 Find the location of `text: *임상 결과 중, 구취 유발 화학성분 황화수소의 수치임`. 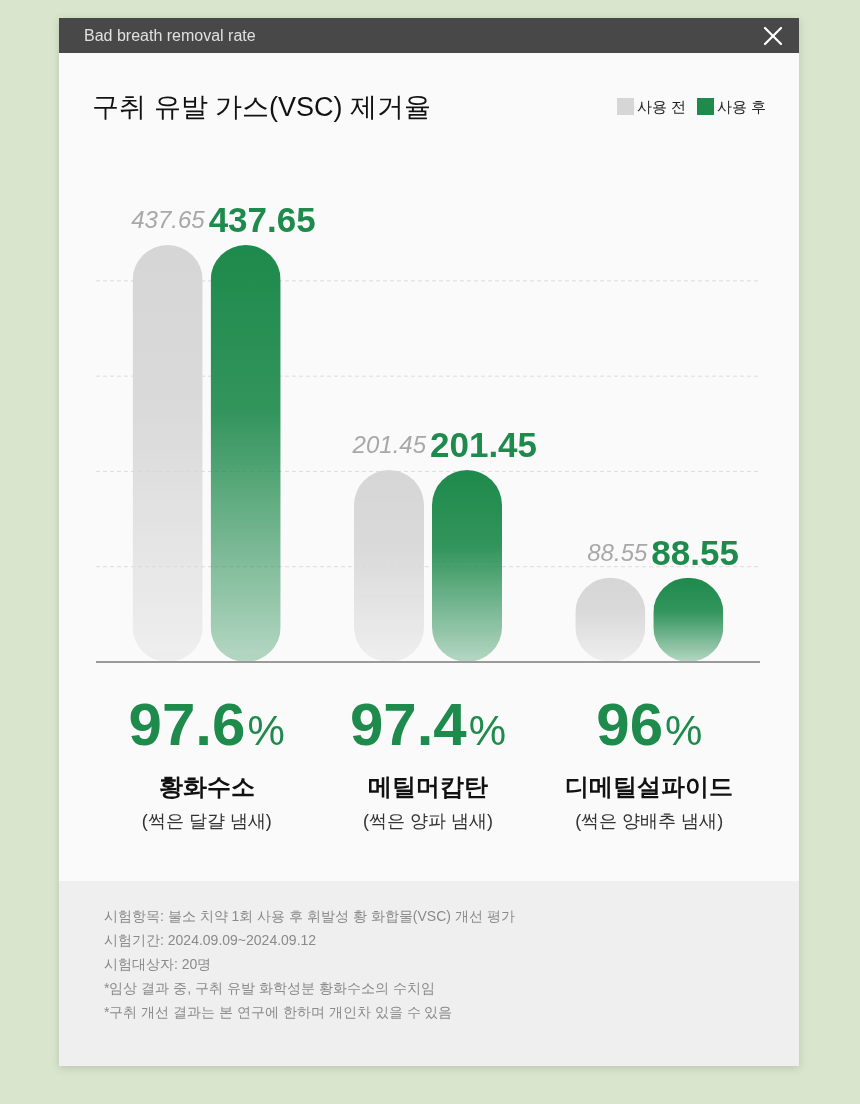

text: *임상 결과 중, 구취 유발 화학성분 황화수소의 수치임 is located at coordinates (269, 988).